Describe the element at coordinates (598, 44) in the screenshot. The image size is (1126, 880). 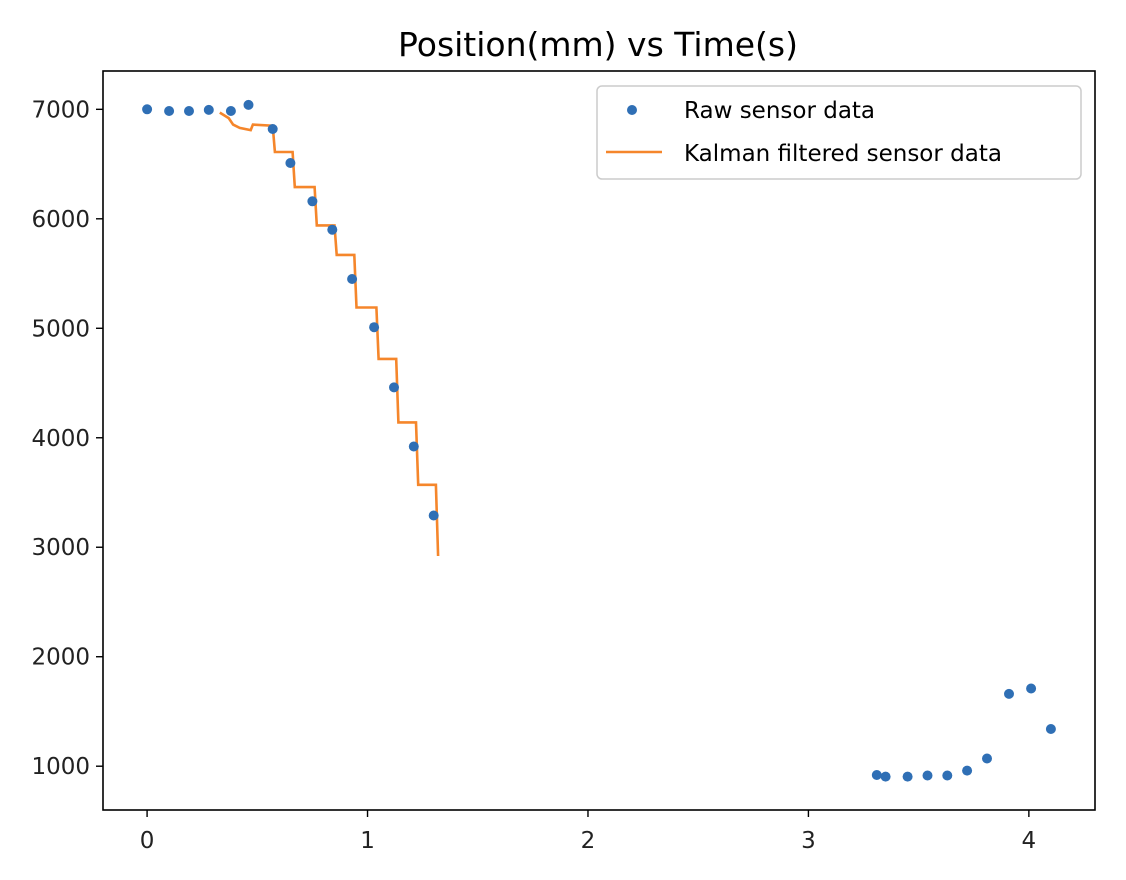
I see `chart-title: Position(mm) vs Time(s)` at that location.